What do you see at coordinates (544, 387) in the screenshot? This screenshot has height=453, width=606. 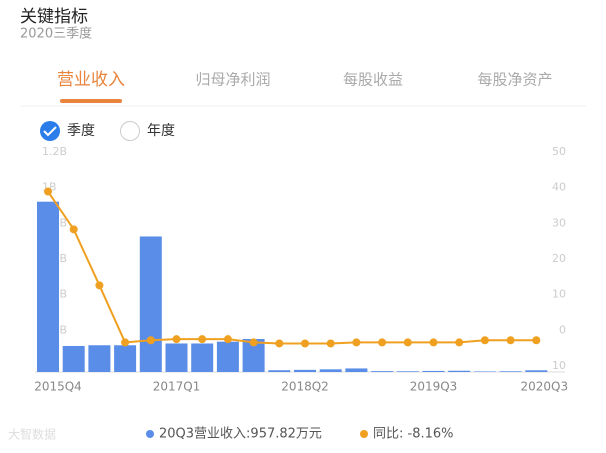 I see `x-tick-label: 2020Q3` at bounding box center [544, 387].